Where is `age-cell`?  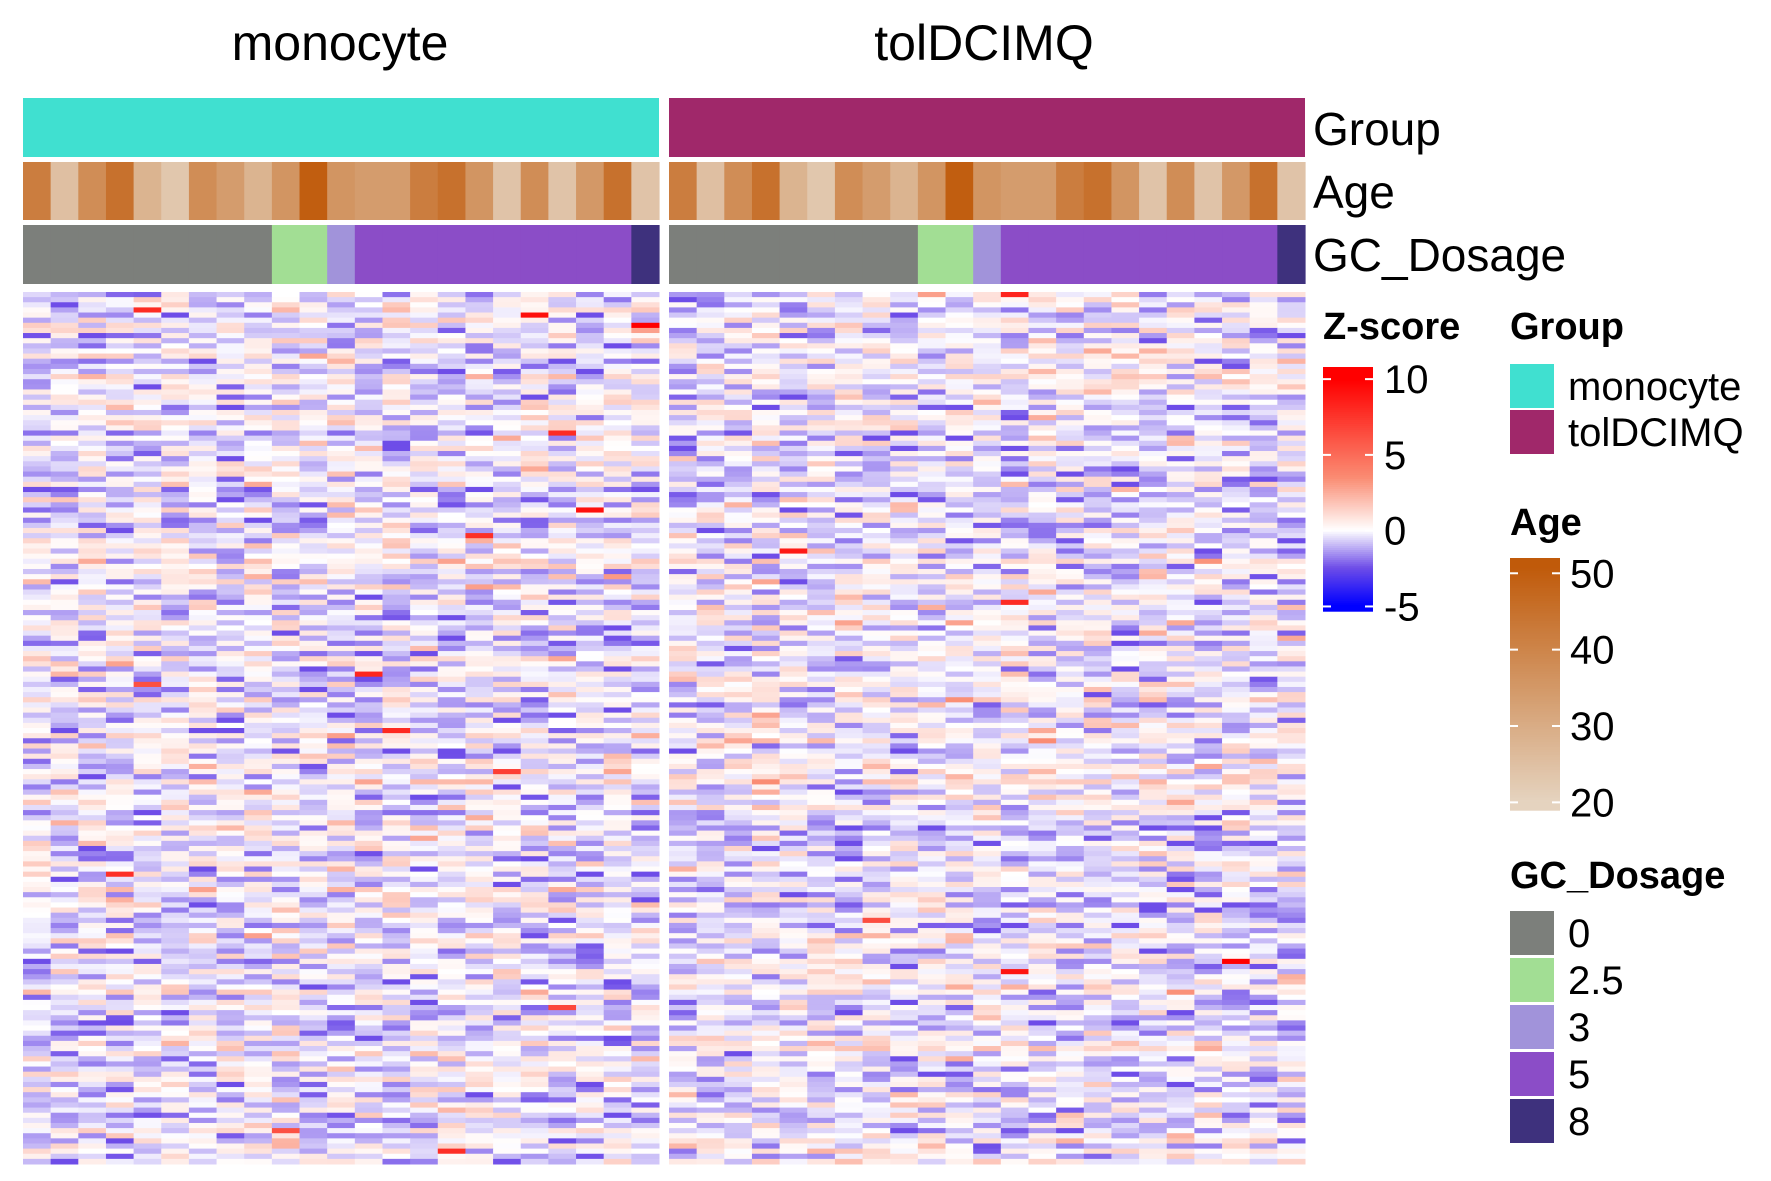
age-cell is located at coordinates (286, 191).